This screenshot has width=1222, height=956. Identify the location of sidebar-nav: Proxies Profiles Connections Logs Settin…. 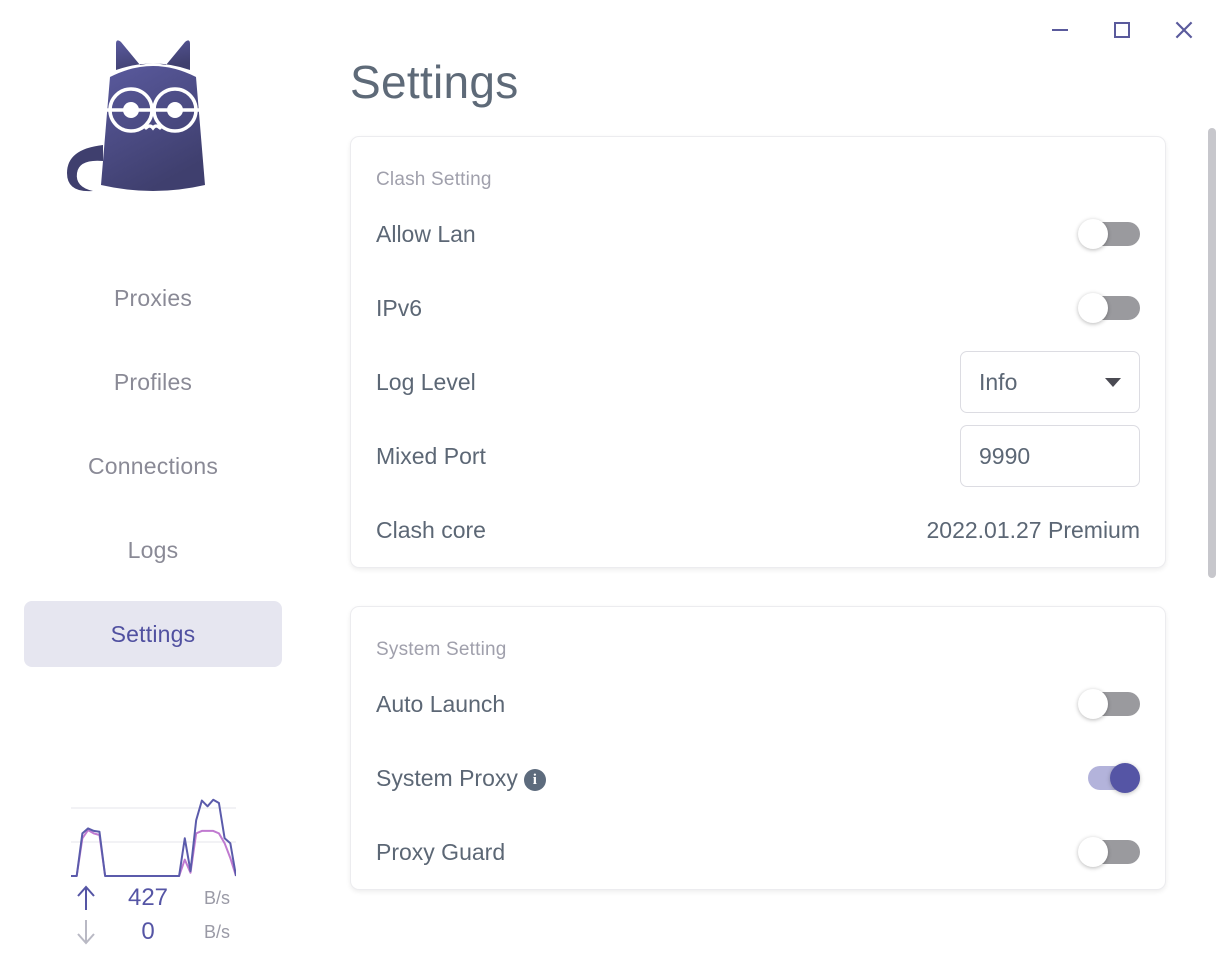
(153, 475).